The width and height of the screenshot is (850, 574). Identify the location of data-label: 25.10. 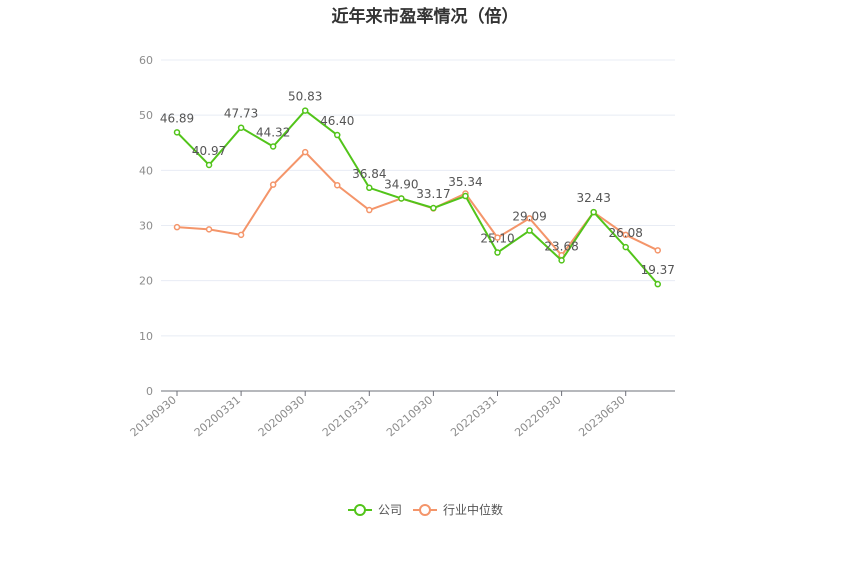
(497, 239).